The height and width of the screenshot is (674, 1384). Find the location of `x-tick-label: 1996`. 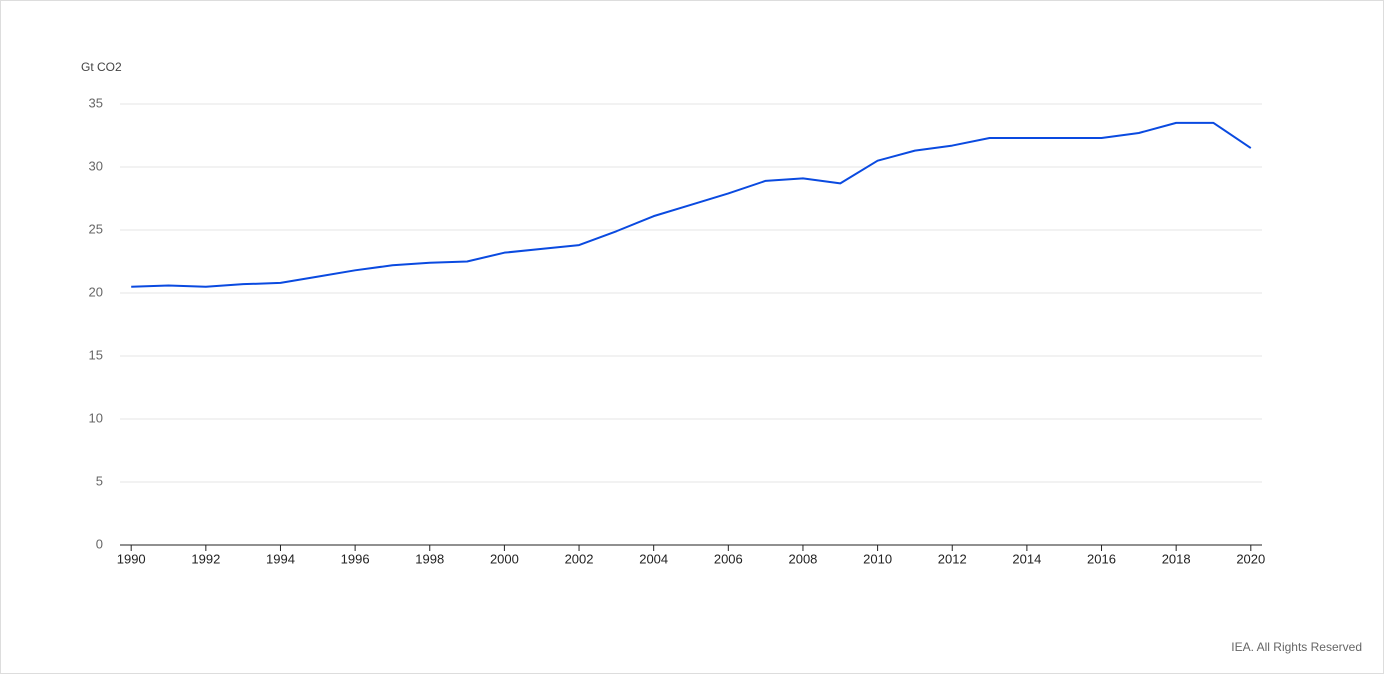

x-tick-label: 1996 is located at coordinates (355, 558).